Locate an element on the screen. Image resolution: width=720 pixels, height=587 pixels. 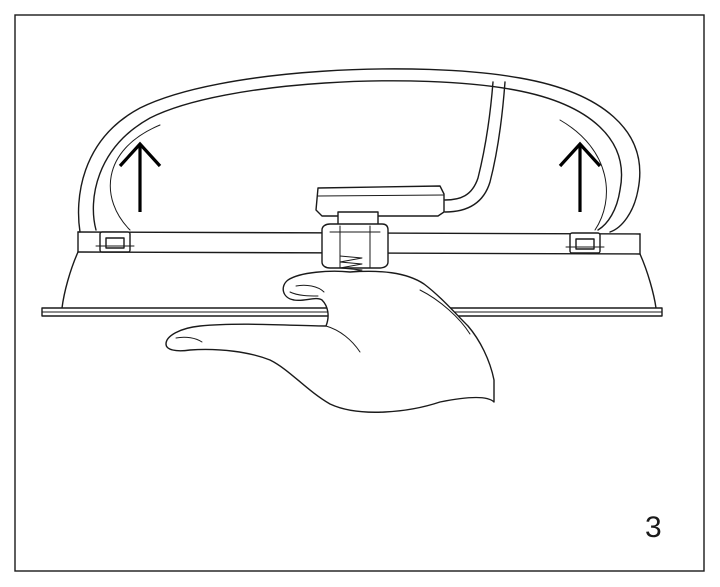
connector-block is located at coordinates (380, 201).